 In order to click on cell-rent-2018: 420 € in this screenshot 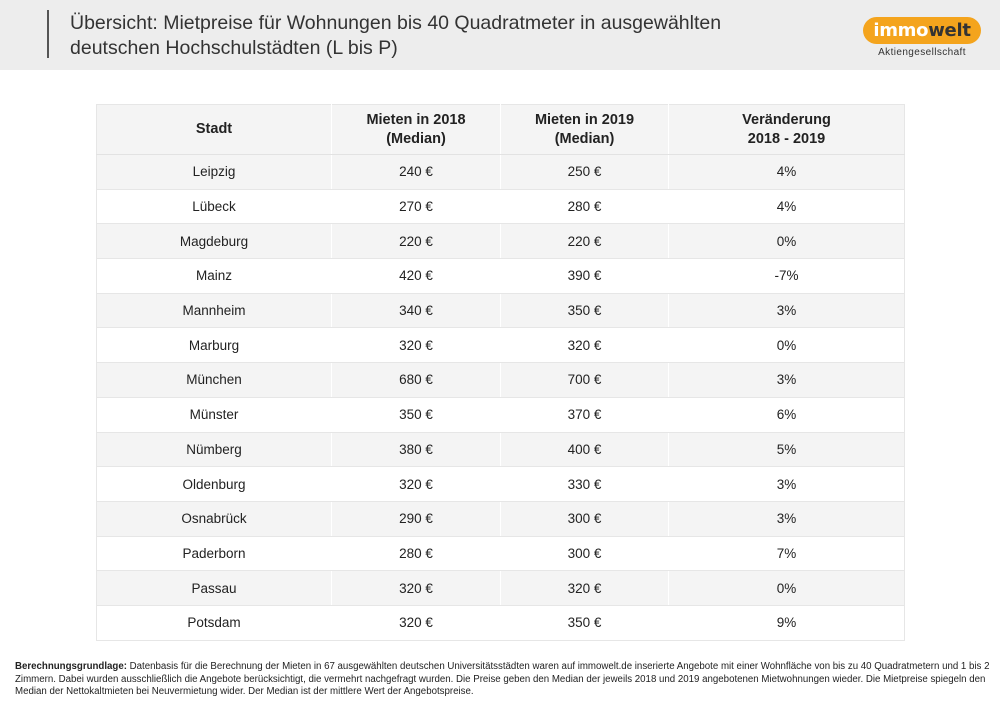, I will do `click(416, 276)`.